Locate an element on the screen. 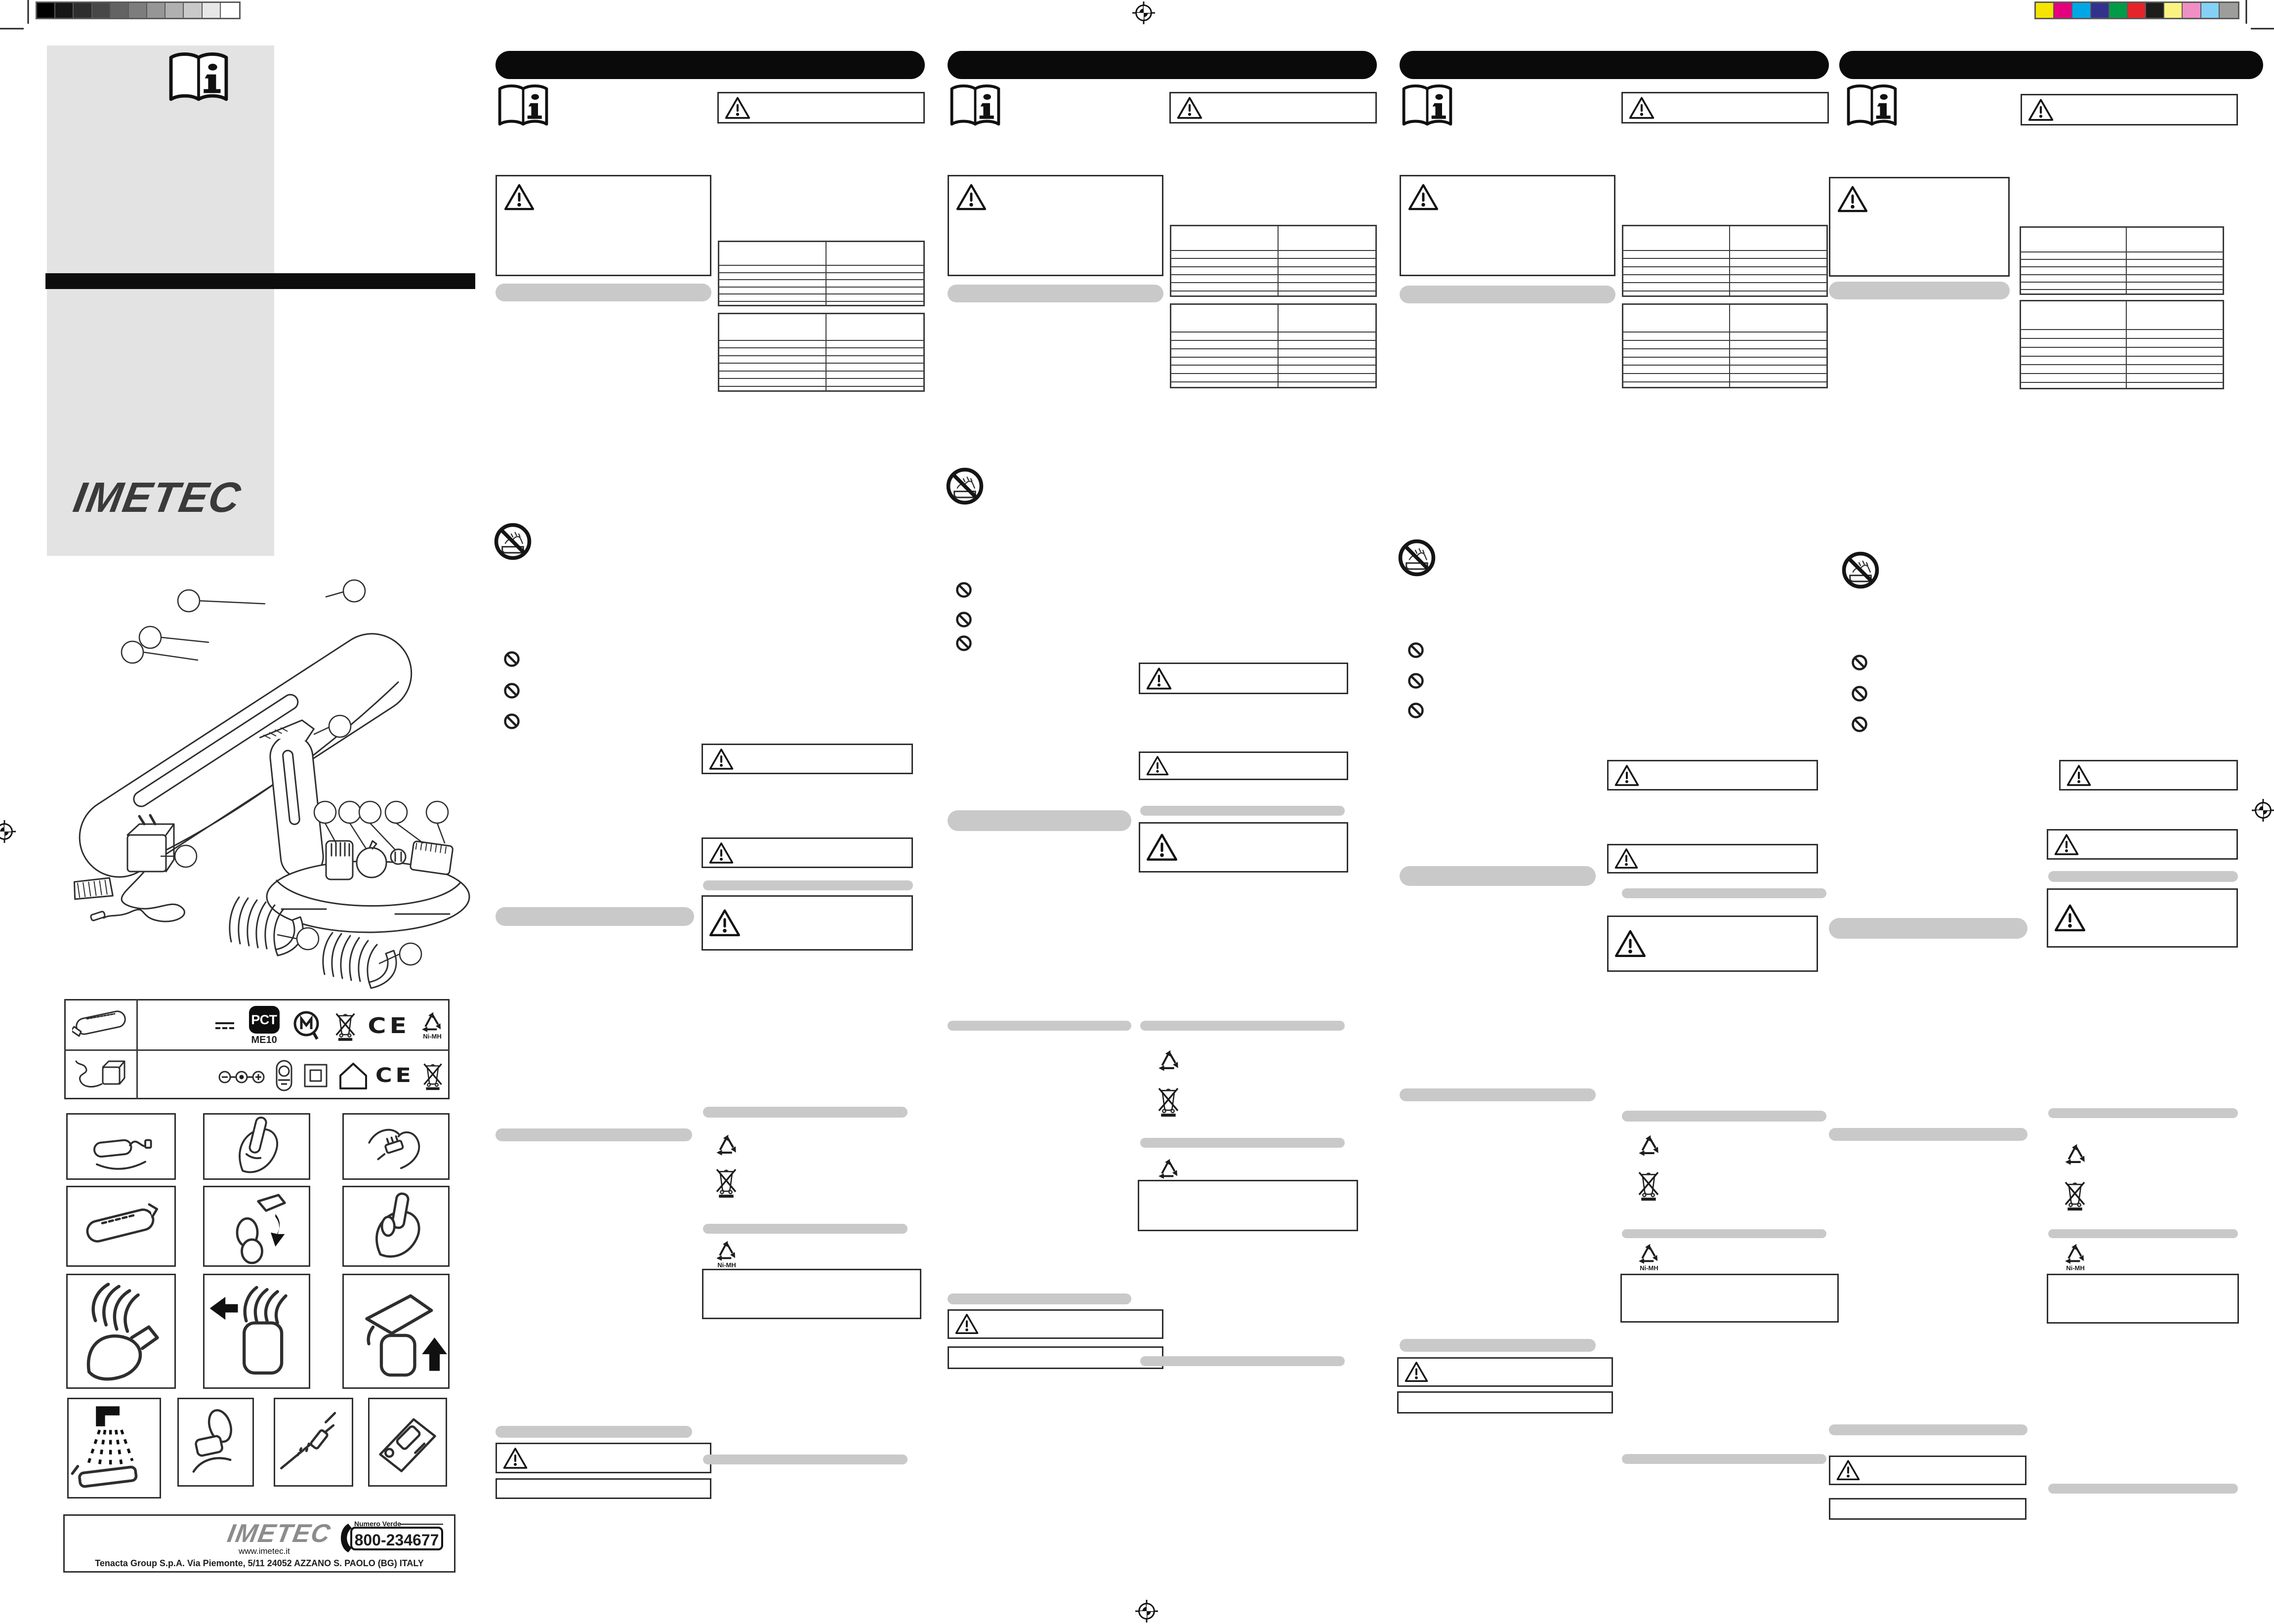  pct-mark: РСТ ME10 is located at coordinates (264, 1026).